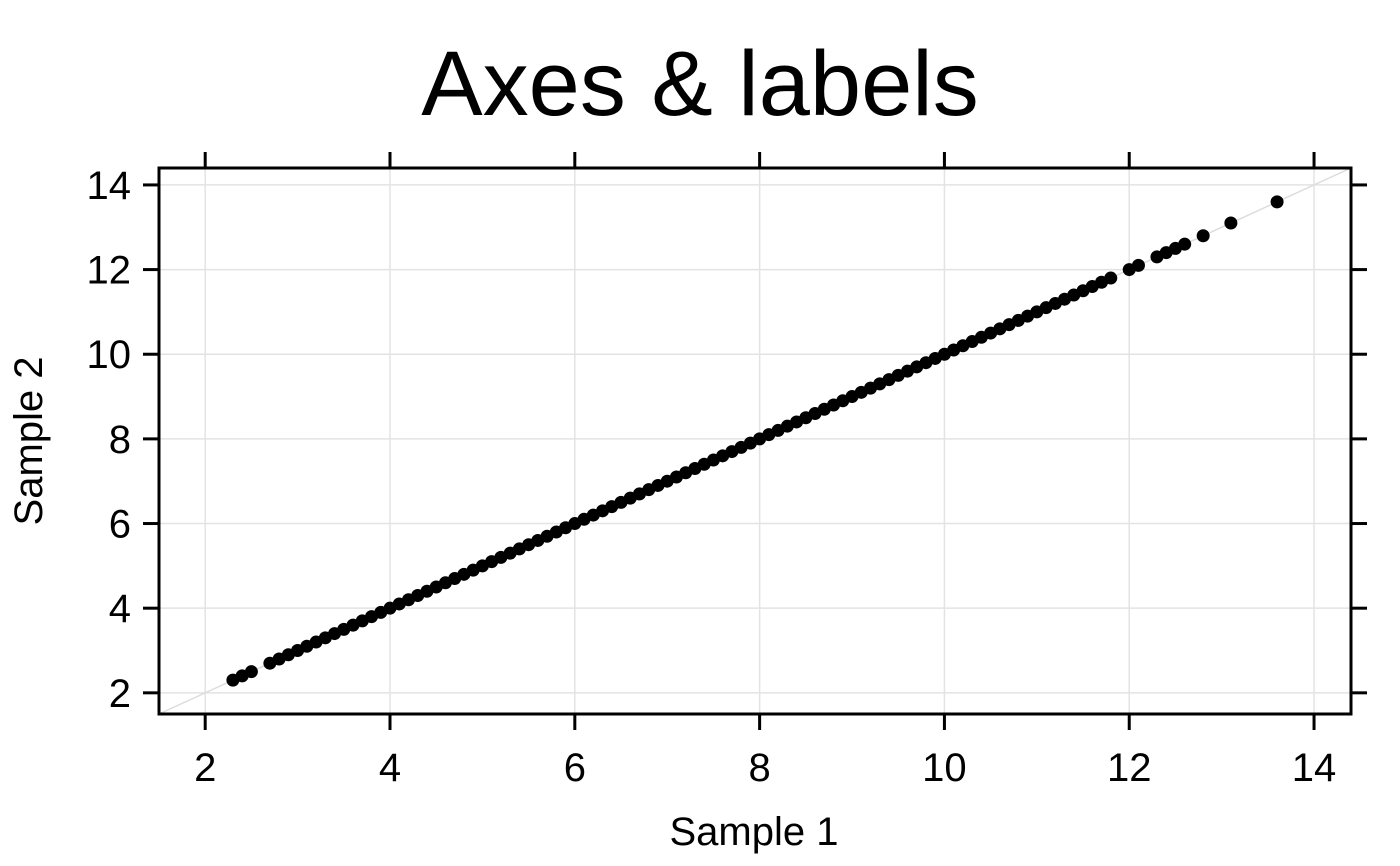  I want to click on x-tick-label: 4, so click(390, 768).